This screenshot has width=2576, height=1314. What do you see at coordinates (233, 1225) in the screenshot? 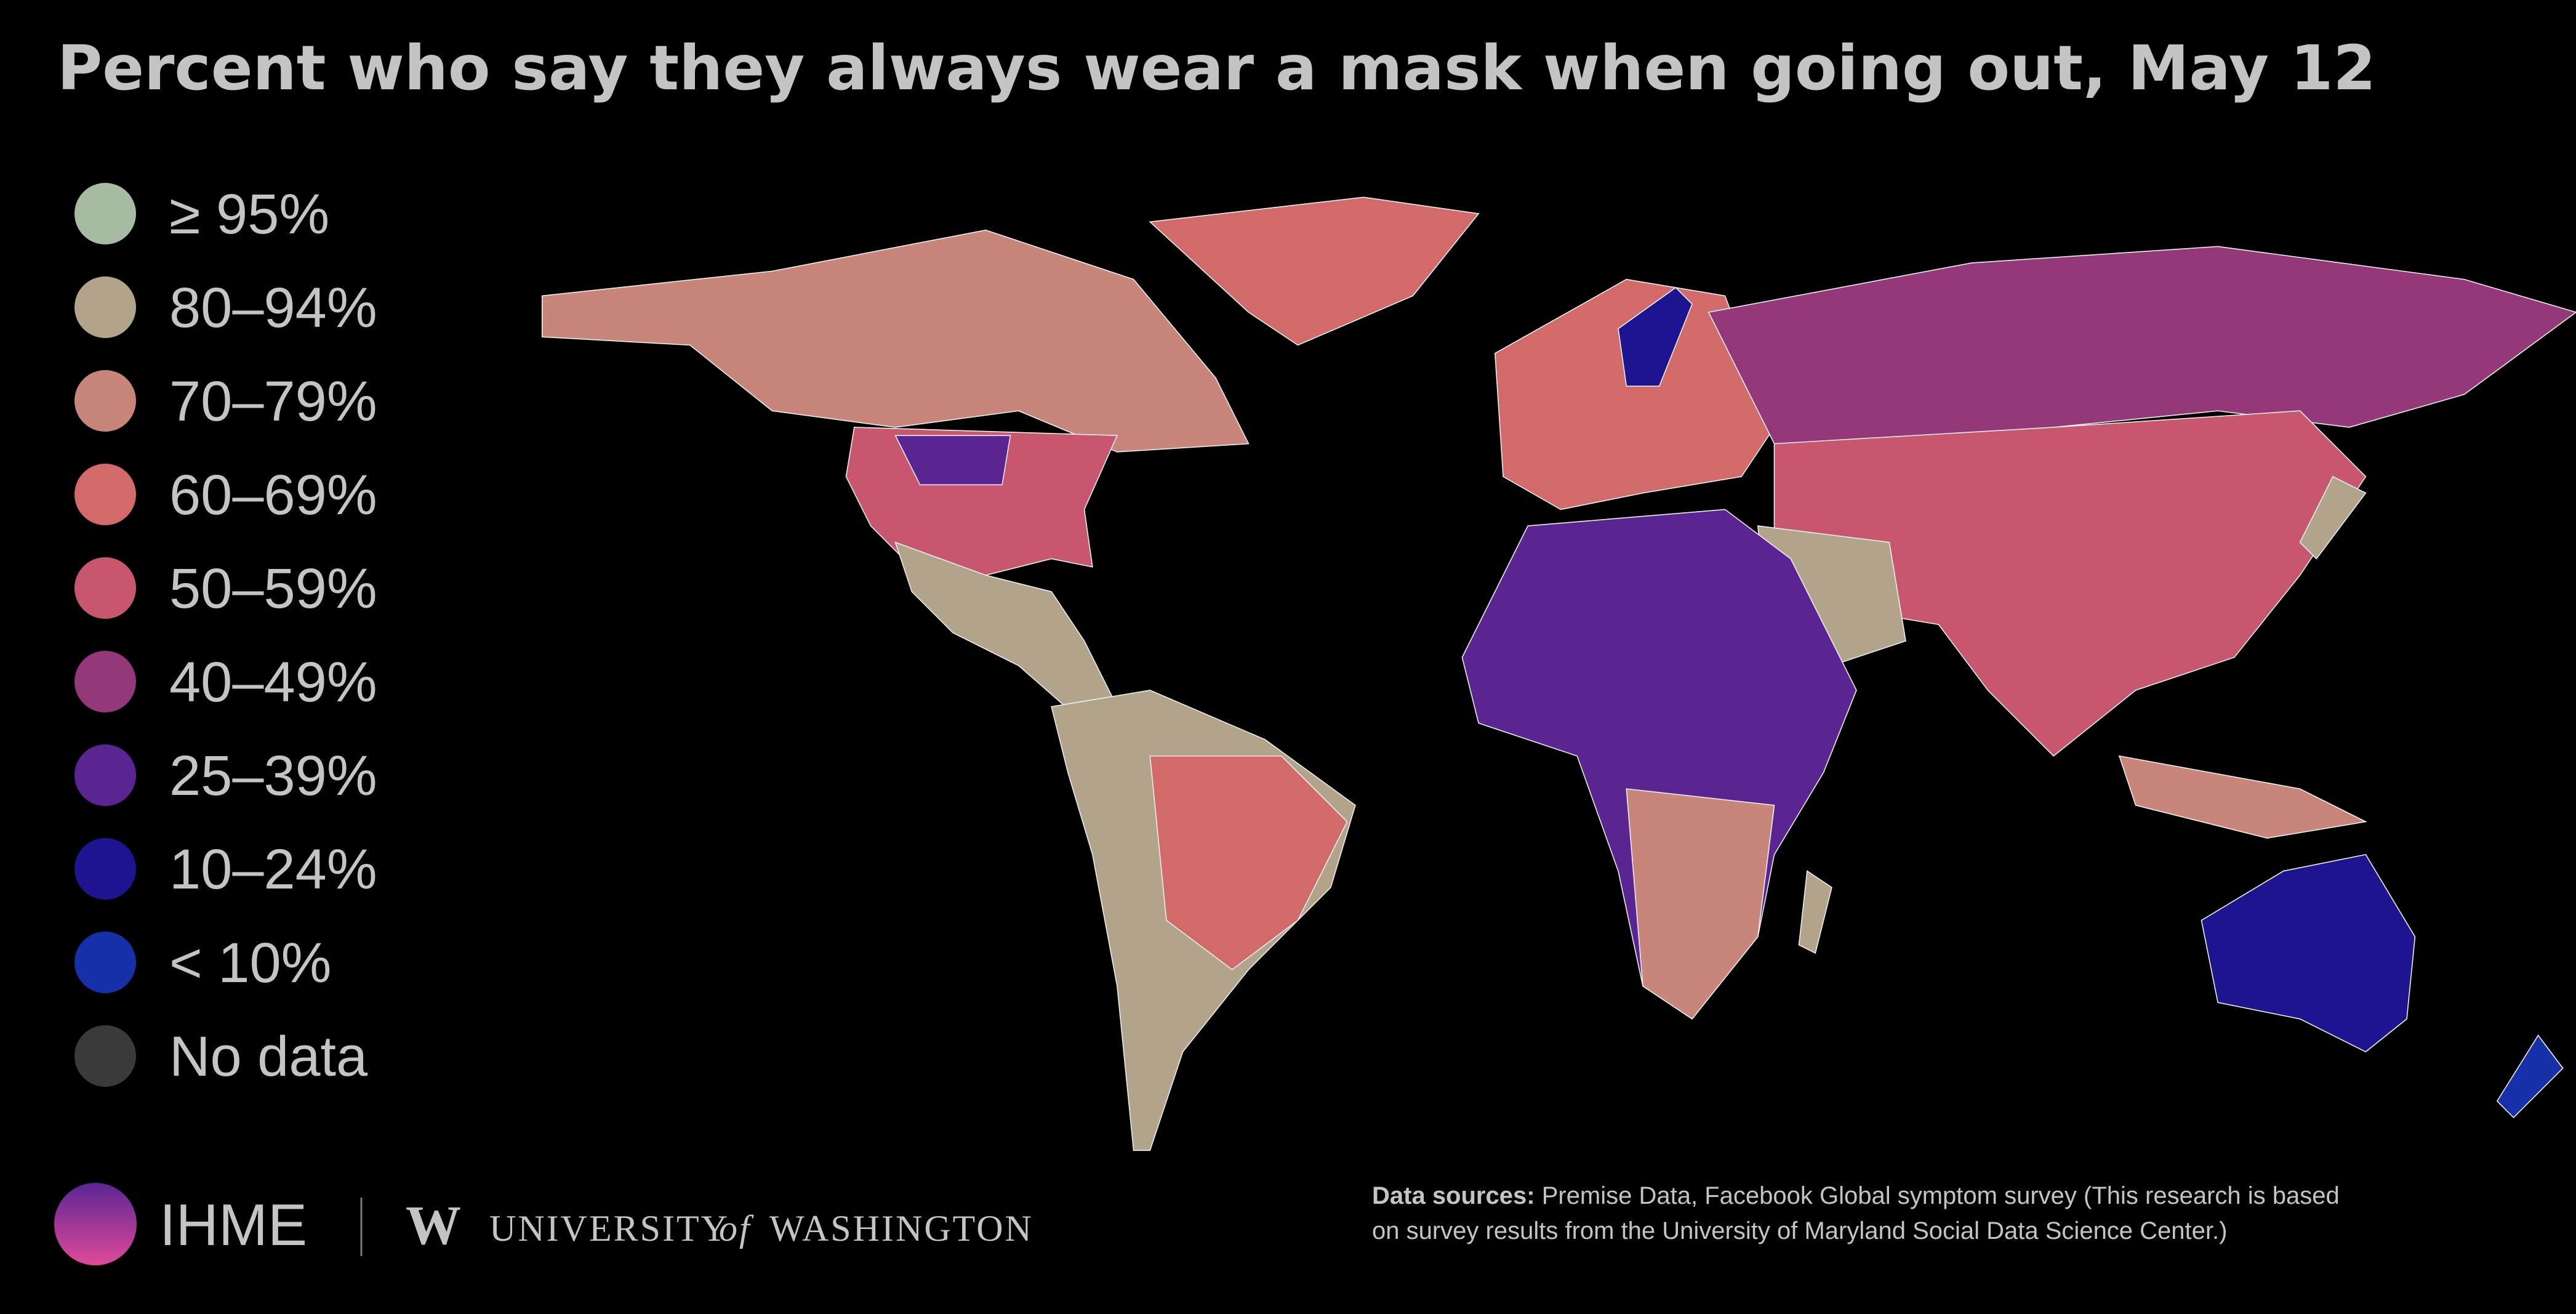
I see `ihme-text: IHME` at bounding box center [233, 1225].